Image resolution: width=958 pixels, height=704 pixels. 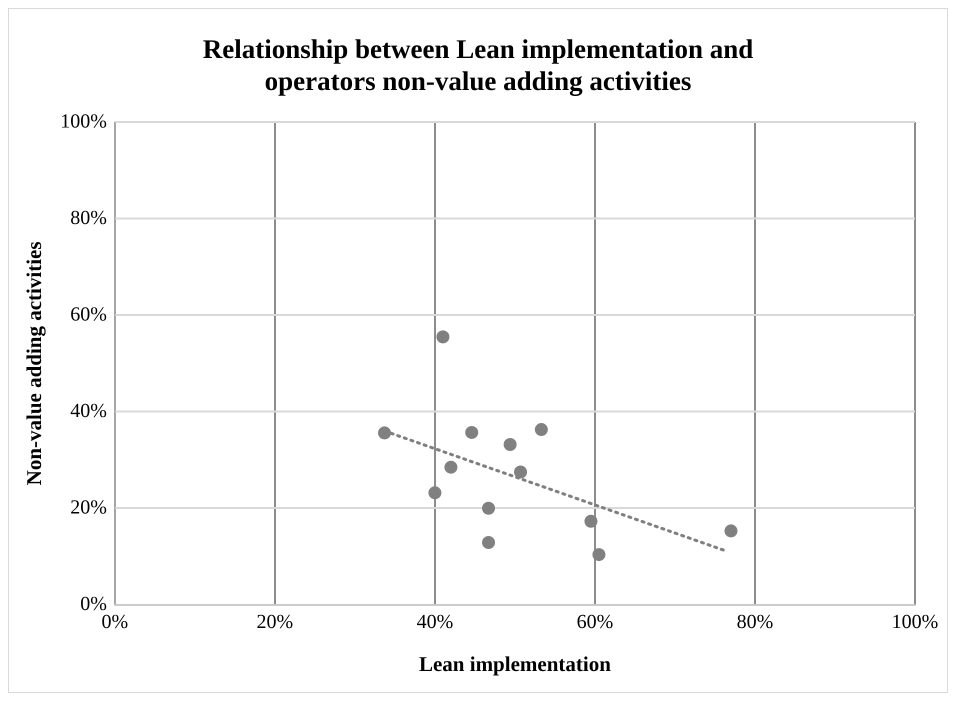 I want to click on x-tick-label: 20%, so click(x=275, y=621).